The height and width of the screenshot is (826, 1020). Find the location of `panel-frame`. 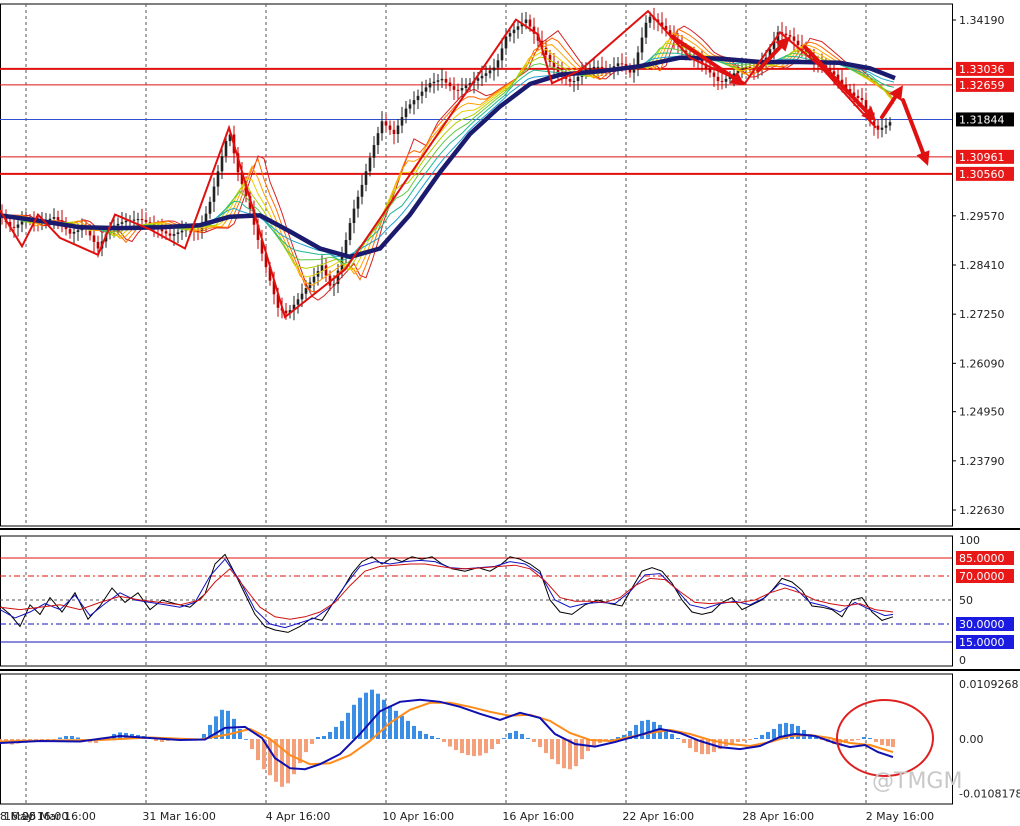

panel-frame is located at coordinates (476, 601).